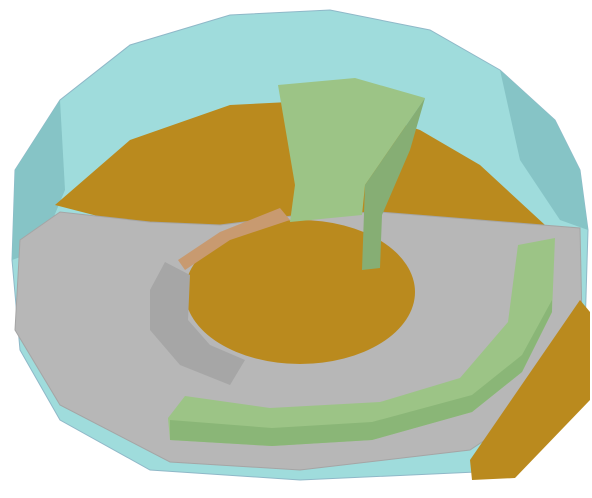  What do you see at coordinates (530, 390) in the screenshot?
I see `orange-block` at bounding box center [530, 390].